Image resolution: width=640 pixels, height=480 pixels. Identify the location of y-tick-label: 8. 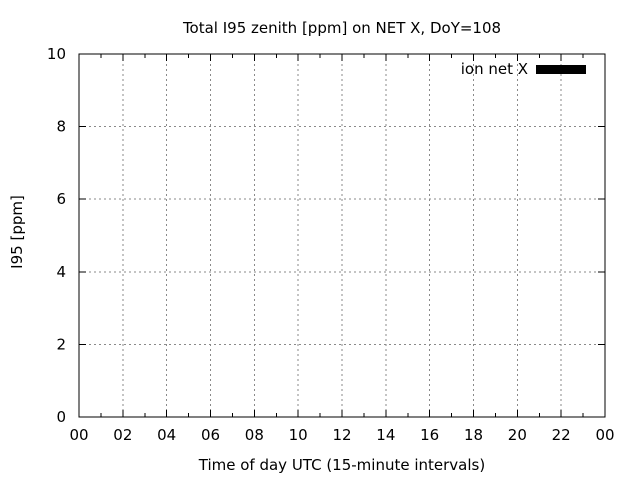
(61, 127).